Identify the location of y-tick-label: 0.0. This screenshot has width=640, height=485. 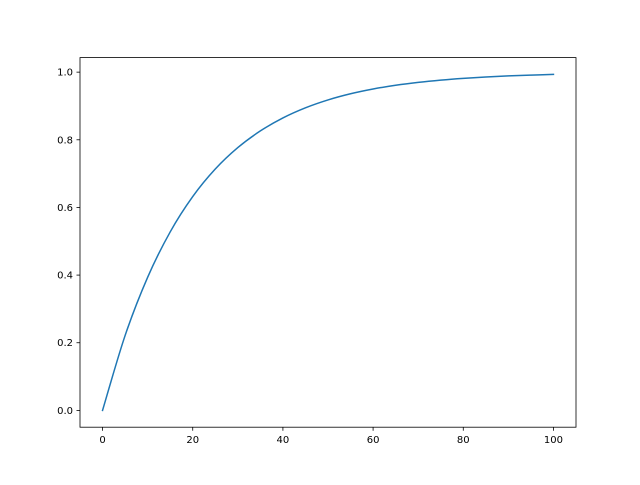
(65, 411).